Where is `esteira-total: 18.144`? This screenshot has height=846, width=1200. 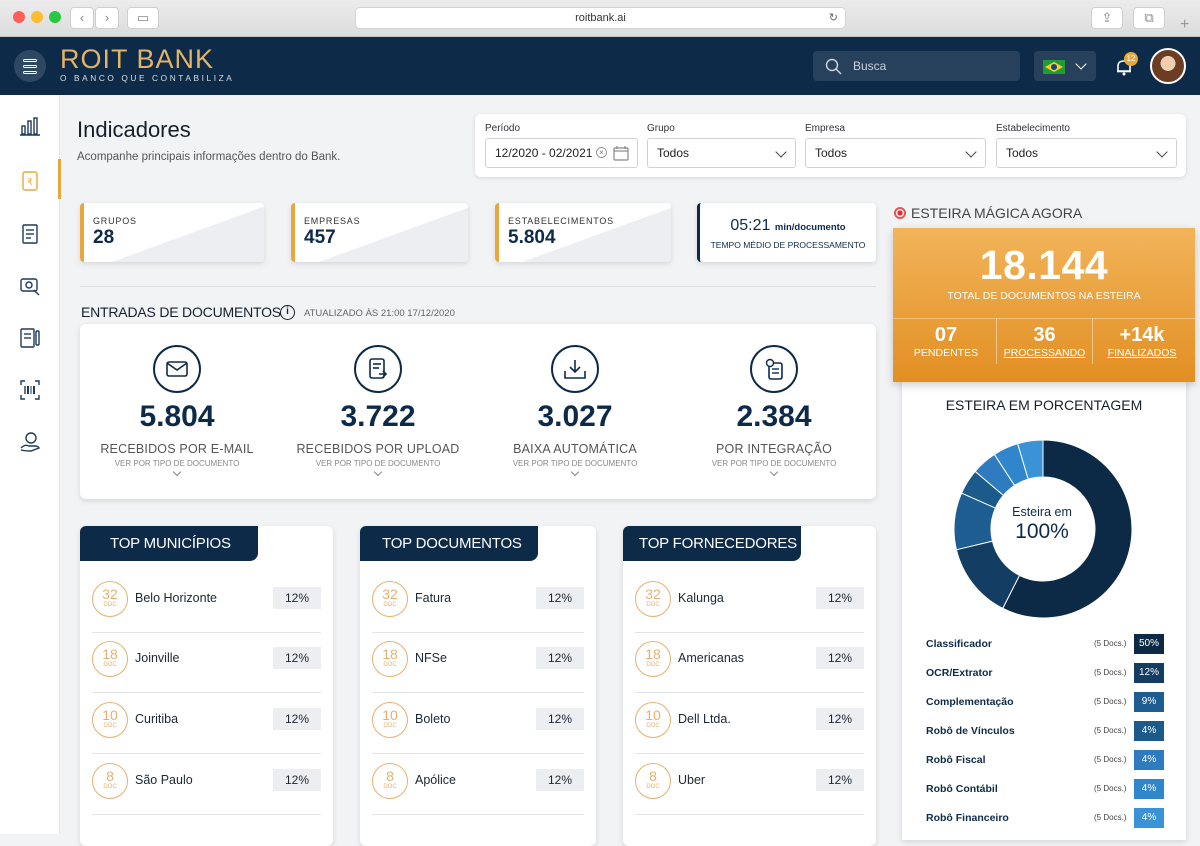 esteira-total: 18.144 is located at coordinates (1044, 265).